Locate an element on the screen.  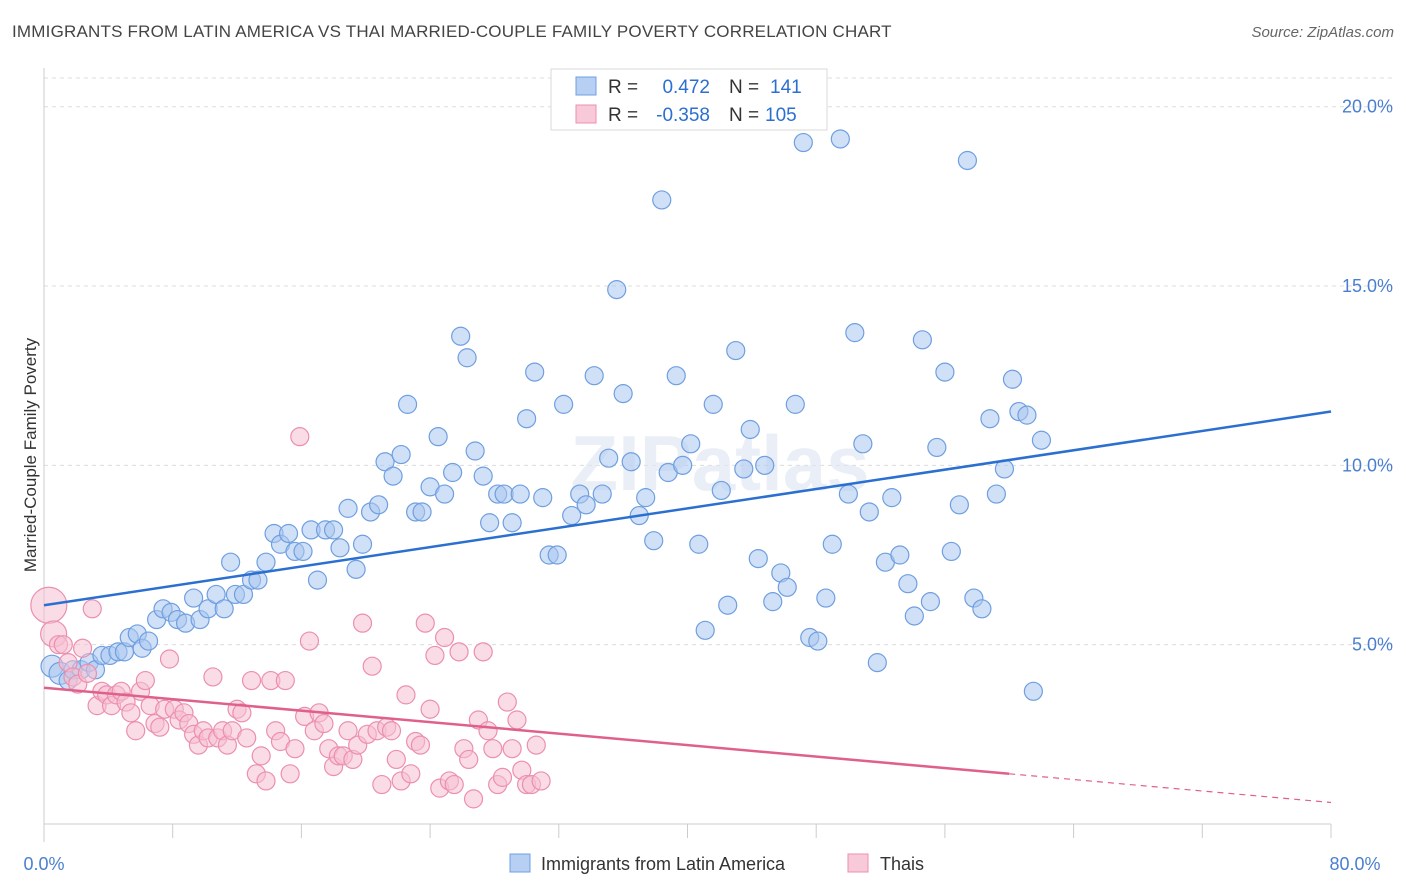
legend-r-value-2: -0.358 is located at coordinates (683, 115).